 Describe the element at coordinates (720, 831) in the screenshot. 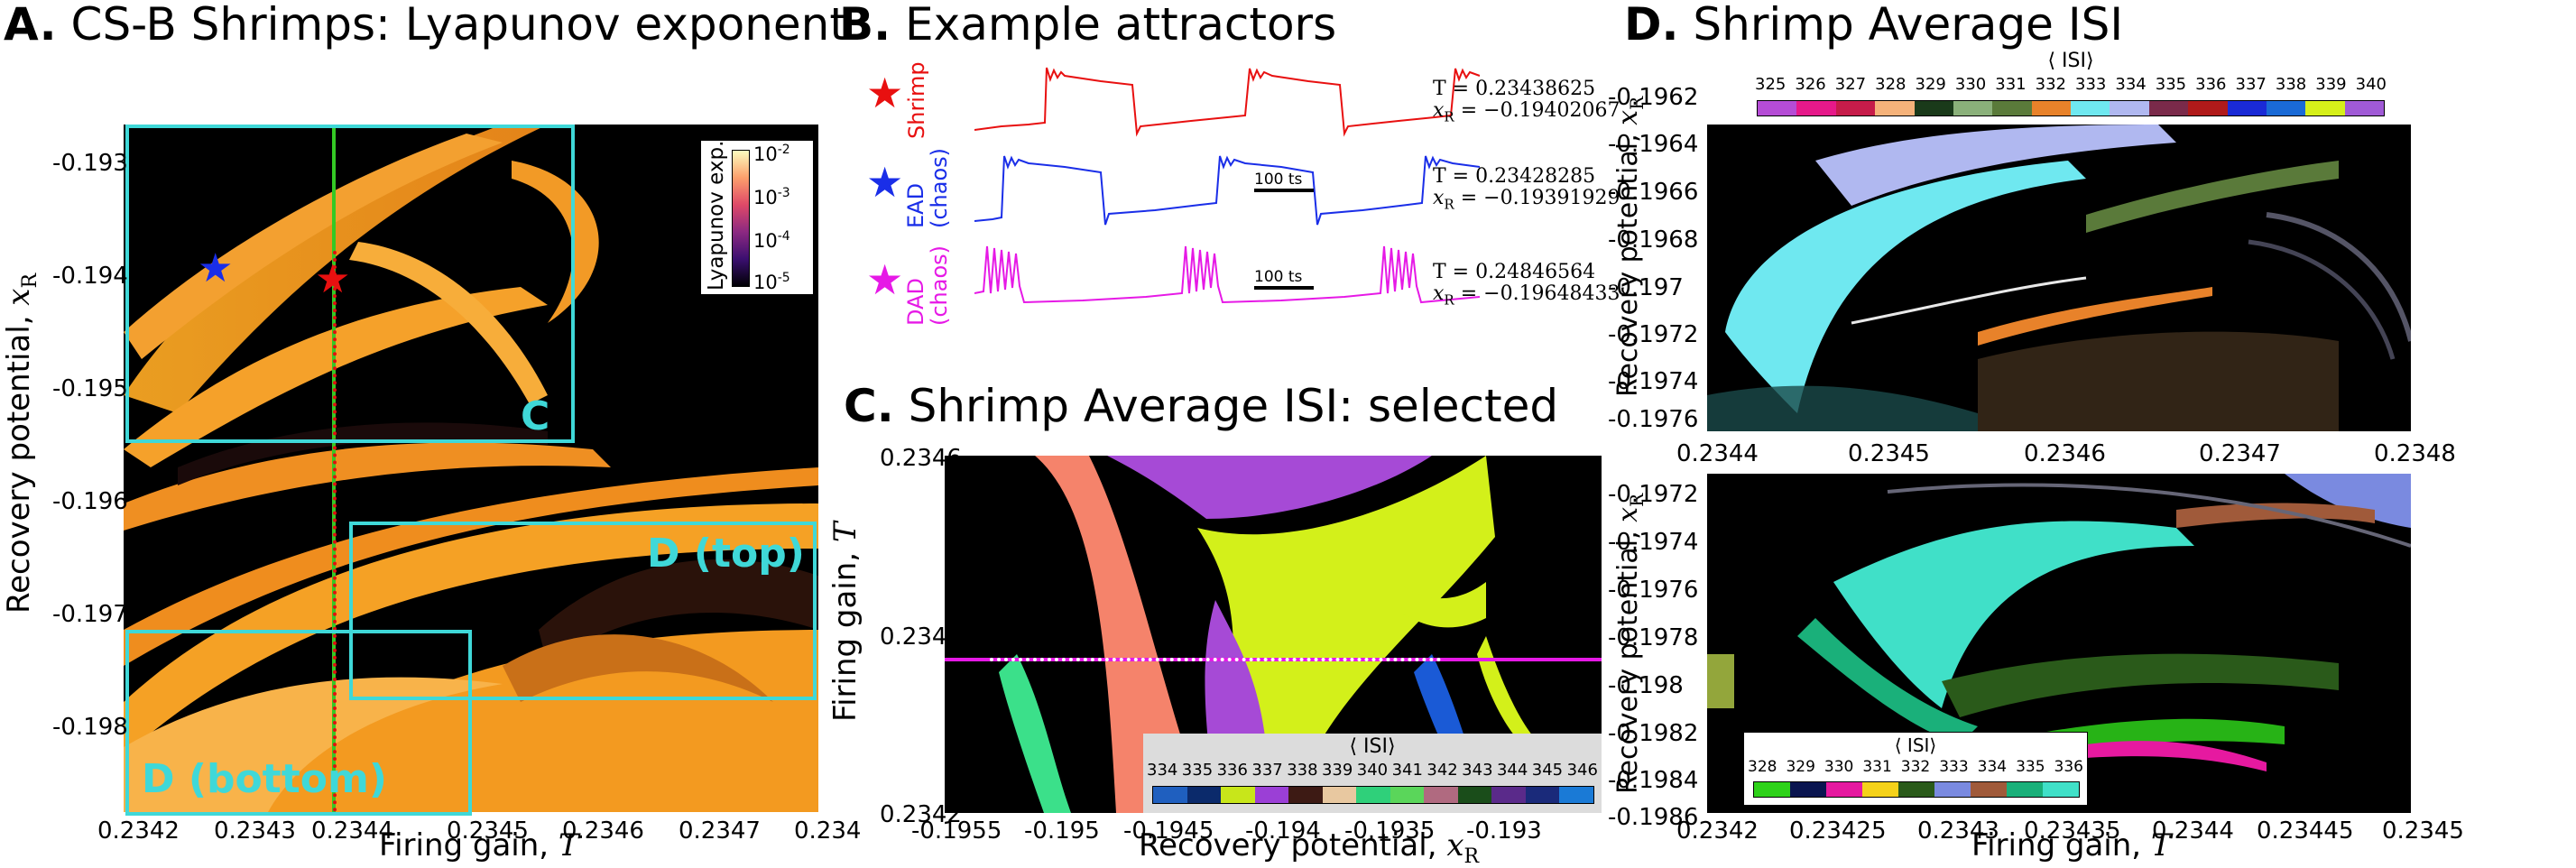

I see `a-xtick: 0.2347` at that location.